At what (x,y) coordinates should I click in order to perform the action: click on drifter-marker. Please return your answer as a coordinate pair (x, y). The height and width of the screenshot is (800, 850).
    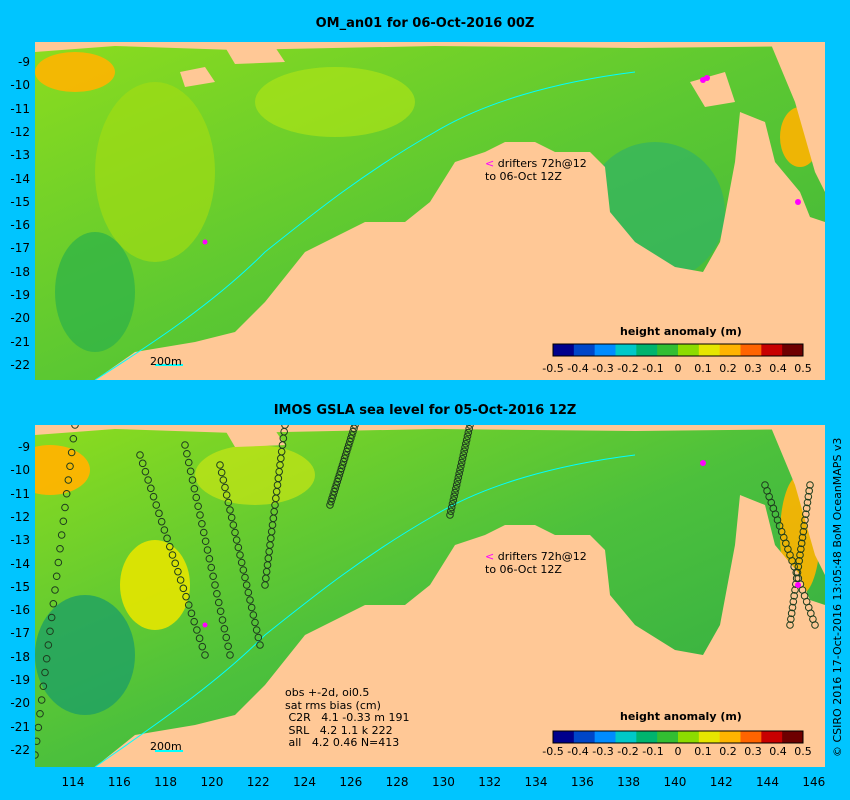
    Looking at the image, I should click on (703, 463).